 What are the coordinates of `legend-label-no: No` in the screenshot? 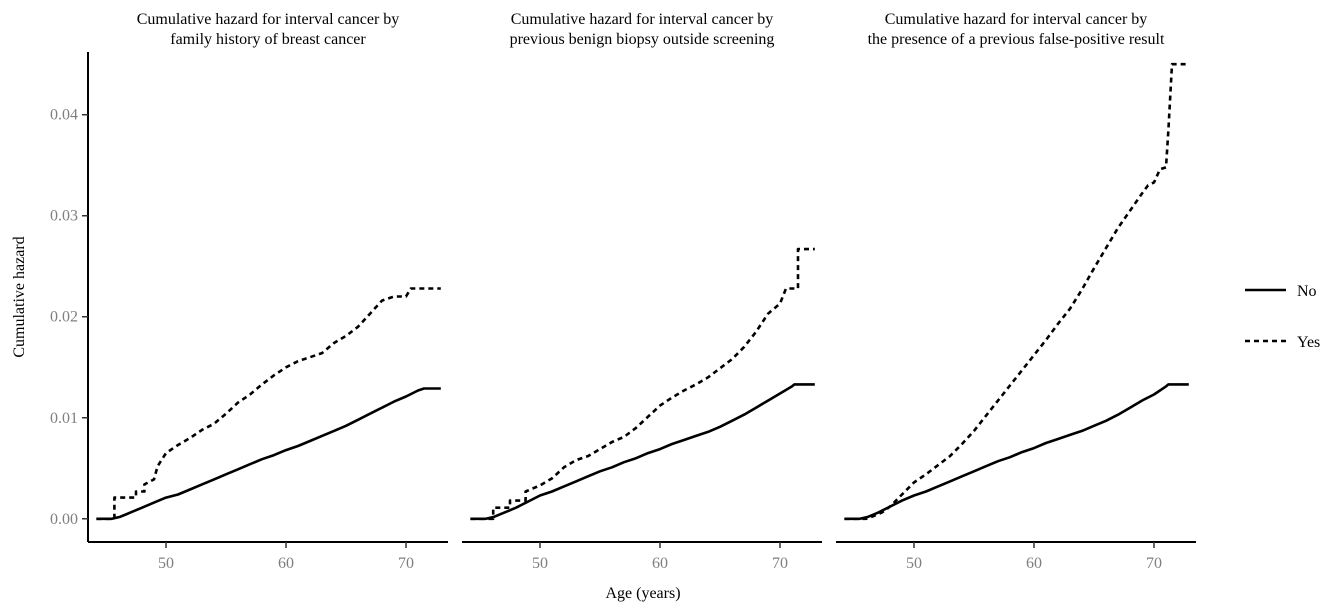 It's located at (1307, 291).